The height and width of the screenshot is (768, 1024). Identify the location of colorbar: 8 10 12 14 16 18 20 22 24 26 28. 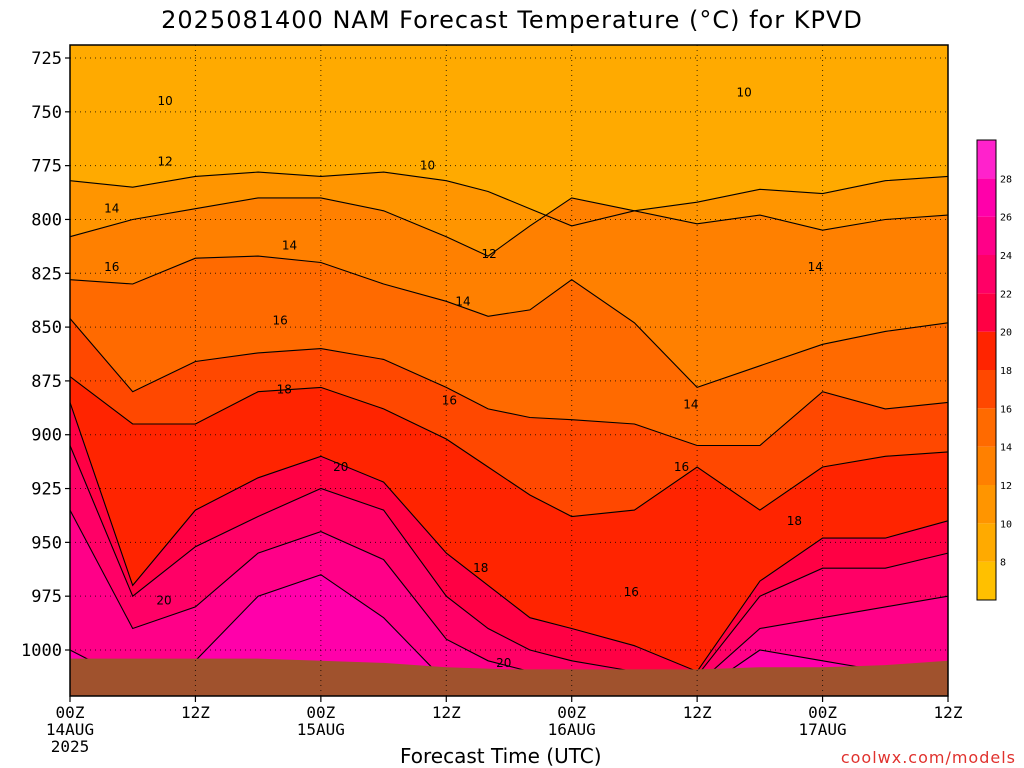
(994, 370).